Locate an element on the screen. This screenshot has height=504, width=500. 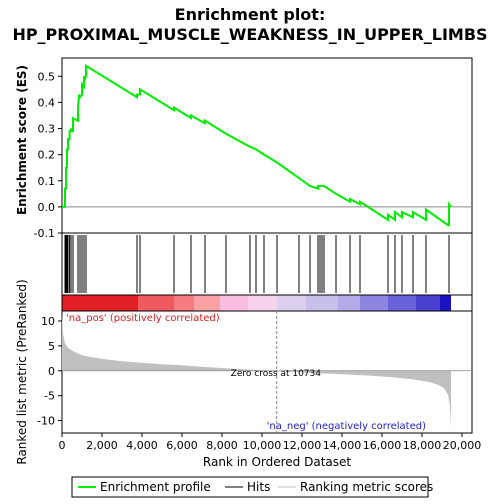
positive-correlation-label: 'na_pos' (positively correlated) is located at coordinates (143, 318).